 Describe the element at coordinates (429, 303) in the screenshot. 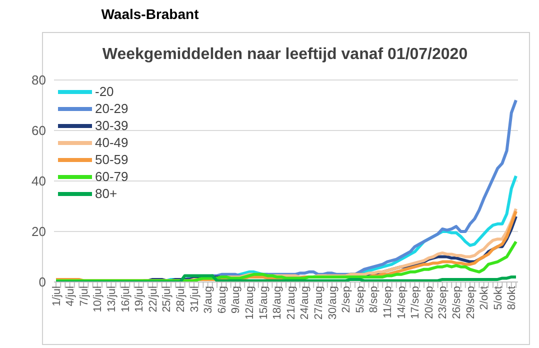

I see `x-tick-label: 20/sep` at that location.